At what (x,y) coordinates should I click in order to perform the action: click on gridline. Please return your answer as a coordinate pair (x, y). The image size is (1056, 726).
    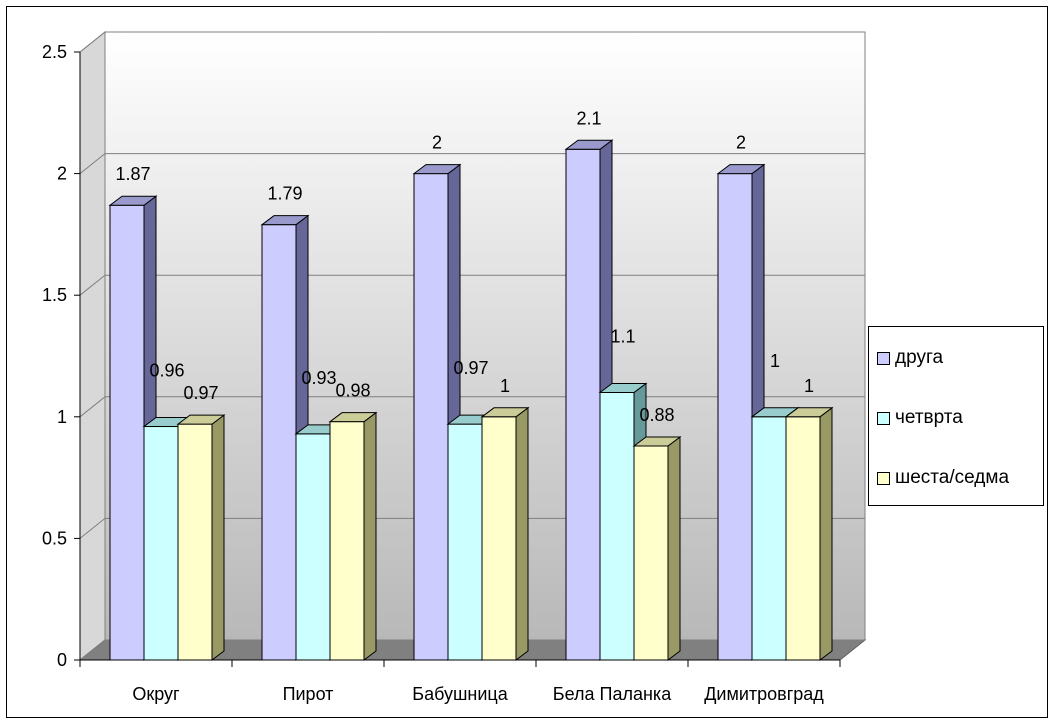
    Looking at the image, I should click on (472, 42).